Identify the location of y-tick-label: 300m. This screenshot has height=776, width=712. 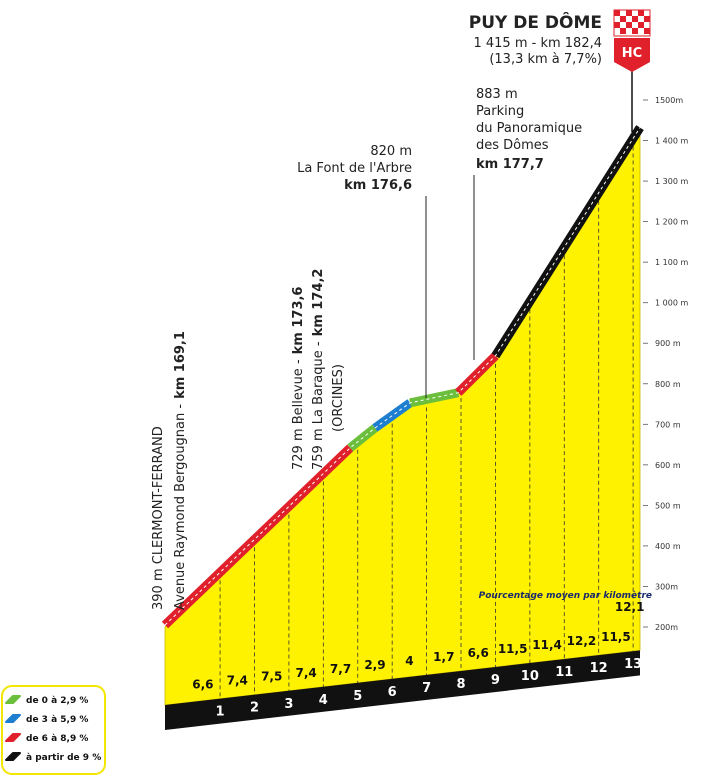
(666, 586).